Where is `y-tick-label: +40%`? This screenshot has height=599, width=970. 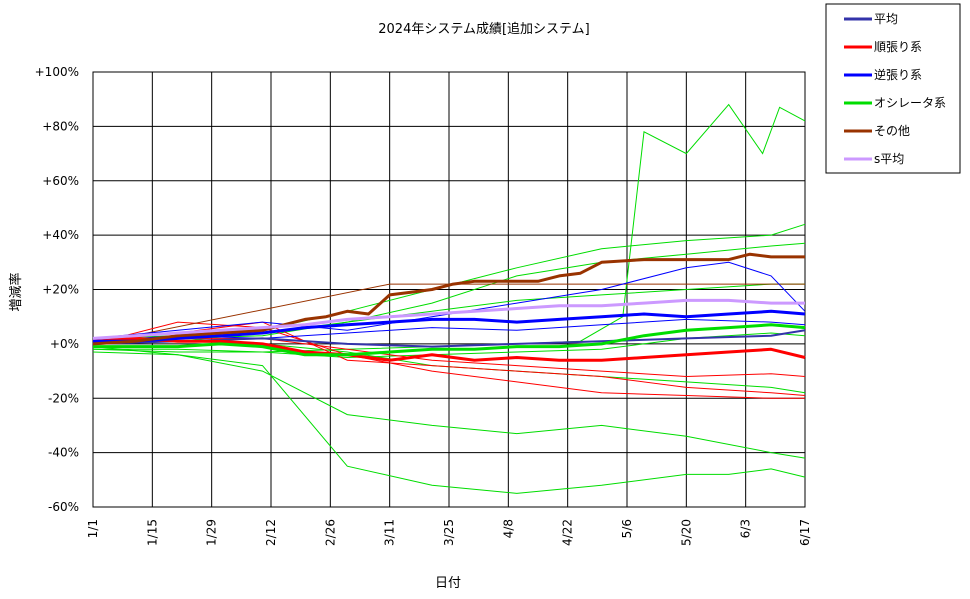
y-tick-label: +40% is located at coordinates (60, 235).